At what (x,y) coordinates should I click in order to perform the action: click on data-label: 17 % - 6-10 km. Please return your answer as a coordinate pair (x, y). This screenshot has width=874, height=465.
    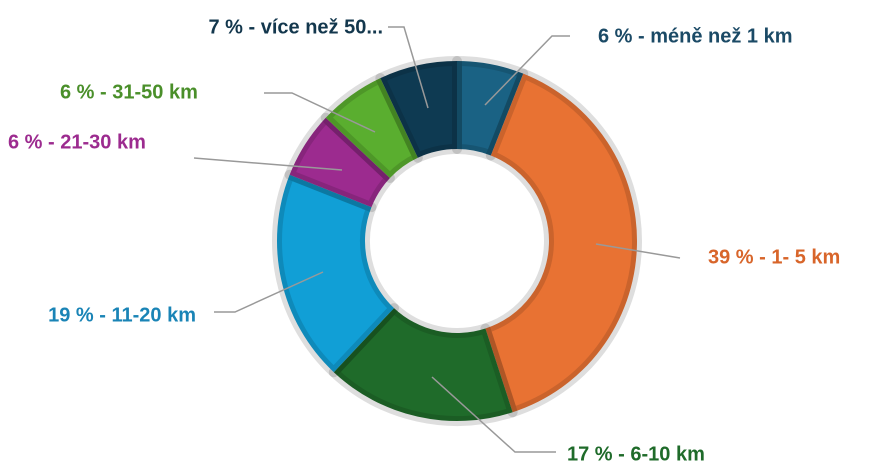
    Looking at the image, I should click on (636, 454).